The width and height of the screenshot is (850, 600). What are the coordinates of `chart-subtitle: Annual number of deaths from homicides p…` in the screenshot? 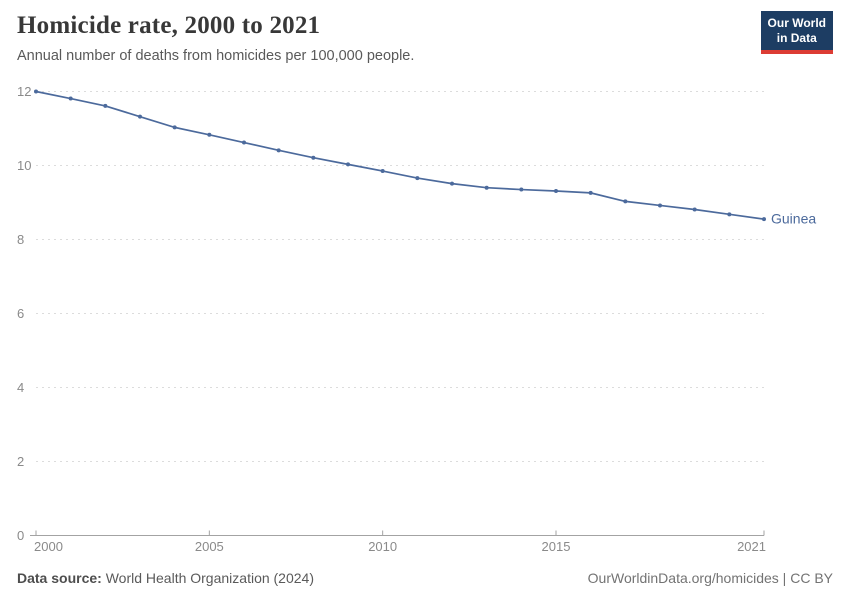 It's located at (216, 56).